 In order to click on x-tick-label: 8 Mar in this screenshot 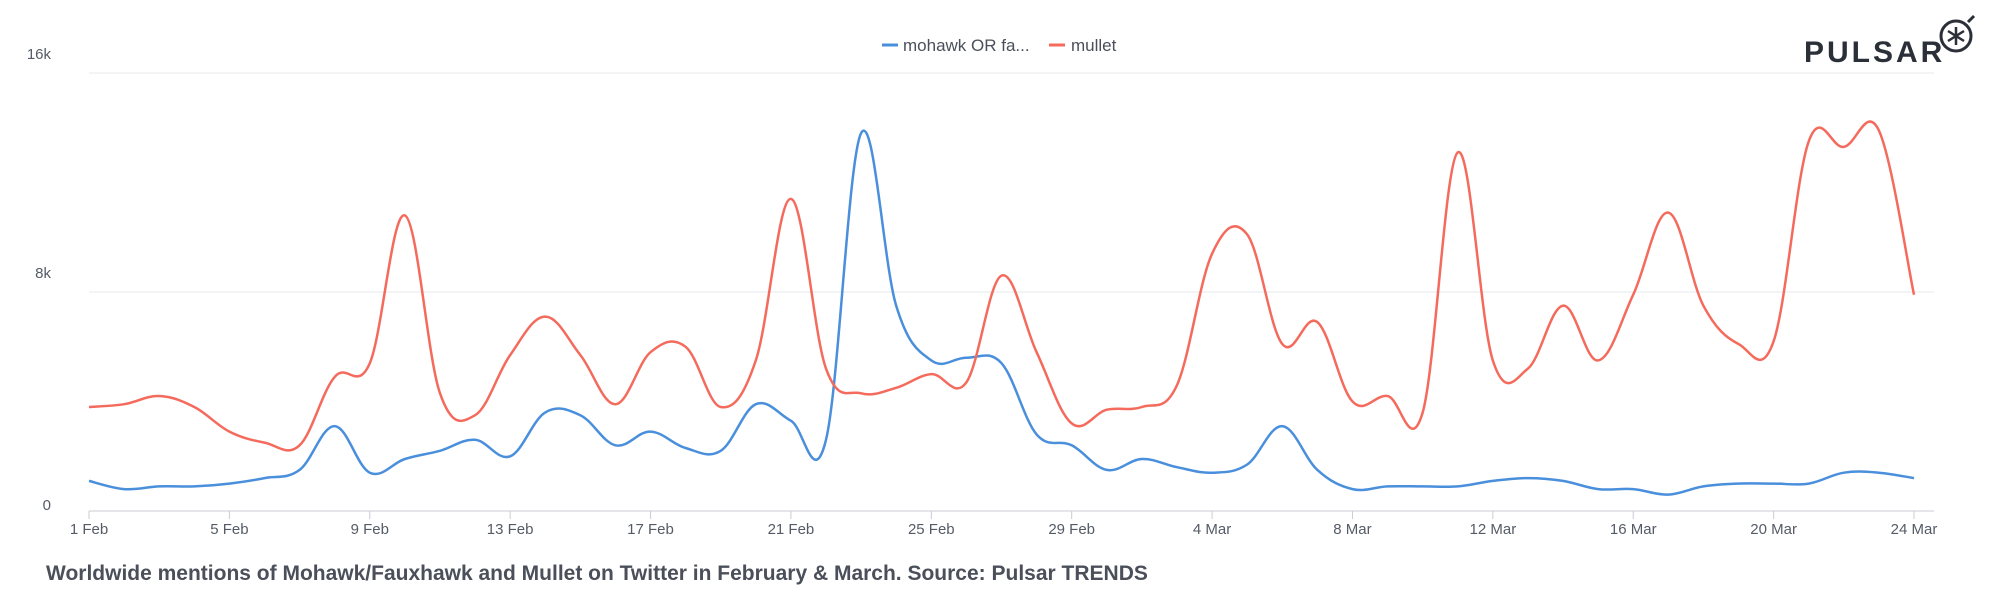, I will do `click(1352, 529)`.